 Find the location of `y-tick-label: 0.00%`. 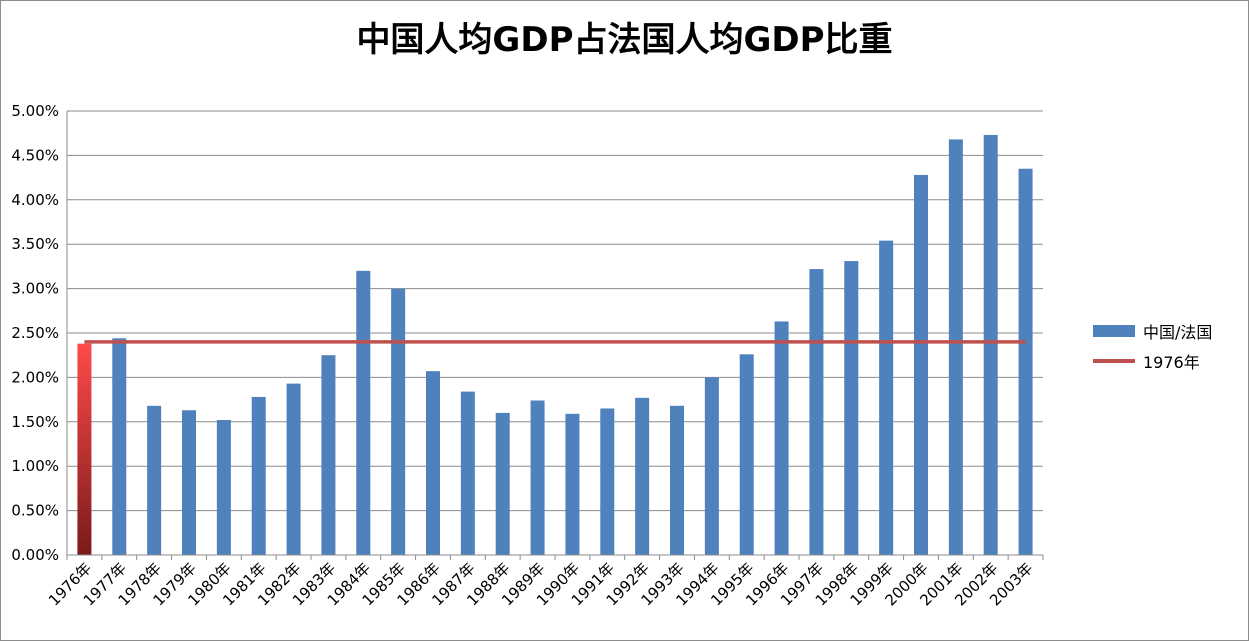

y-tick-label: 0.00% is located at coordinates (35, 555).